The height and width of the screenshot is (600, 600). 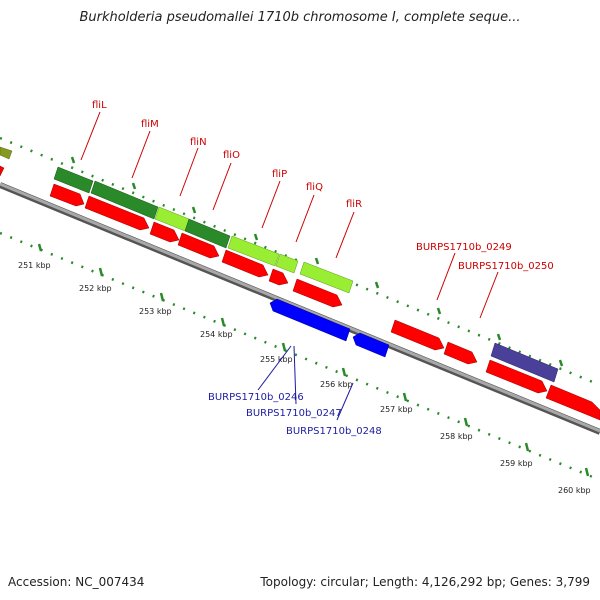 I want to click on feature-block-purple, so click(x=524, y=362).